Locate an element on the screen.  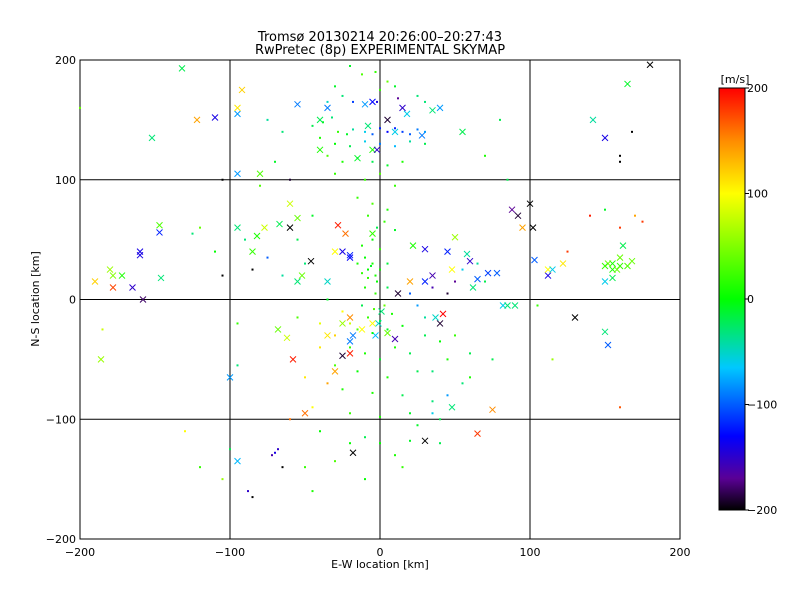
colorbar-gradient is located at coordinates (732, 299).